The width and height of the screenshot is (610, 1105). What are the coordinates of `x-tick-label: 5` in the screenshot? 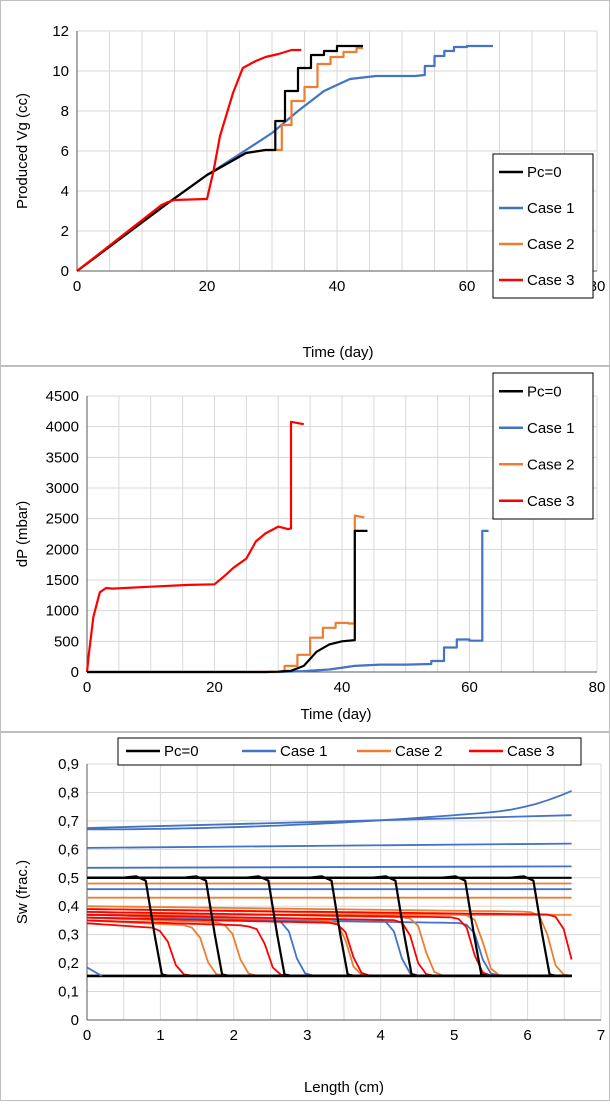 It's located at (454, 1035).